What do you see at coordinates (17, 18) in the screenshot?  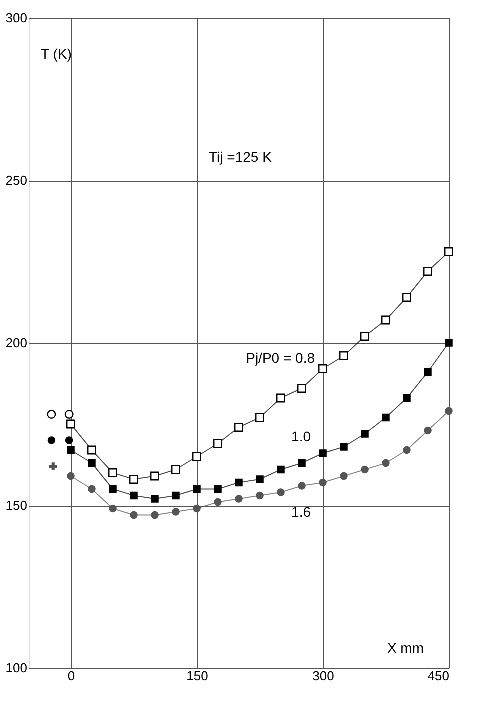 I see `y-tick-label: 300` at bounding box center [17, 18].